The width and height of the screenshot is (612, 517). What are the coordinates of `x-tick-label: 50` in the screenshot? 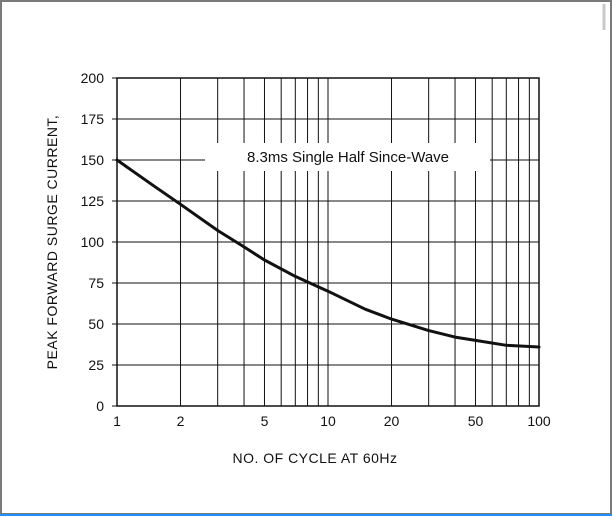 It's located at (476, 421).